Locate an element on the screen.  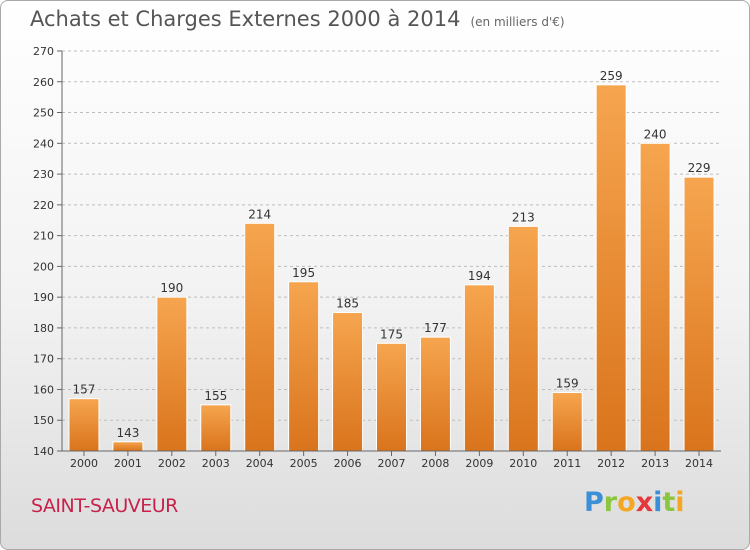
x-tick-label: 2013 is located at coordinates (655, 463).